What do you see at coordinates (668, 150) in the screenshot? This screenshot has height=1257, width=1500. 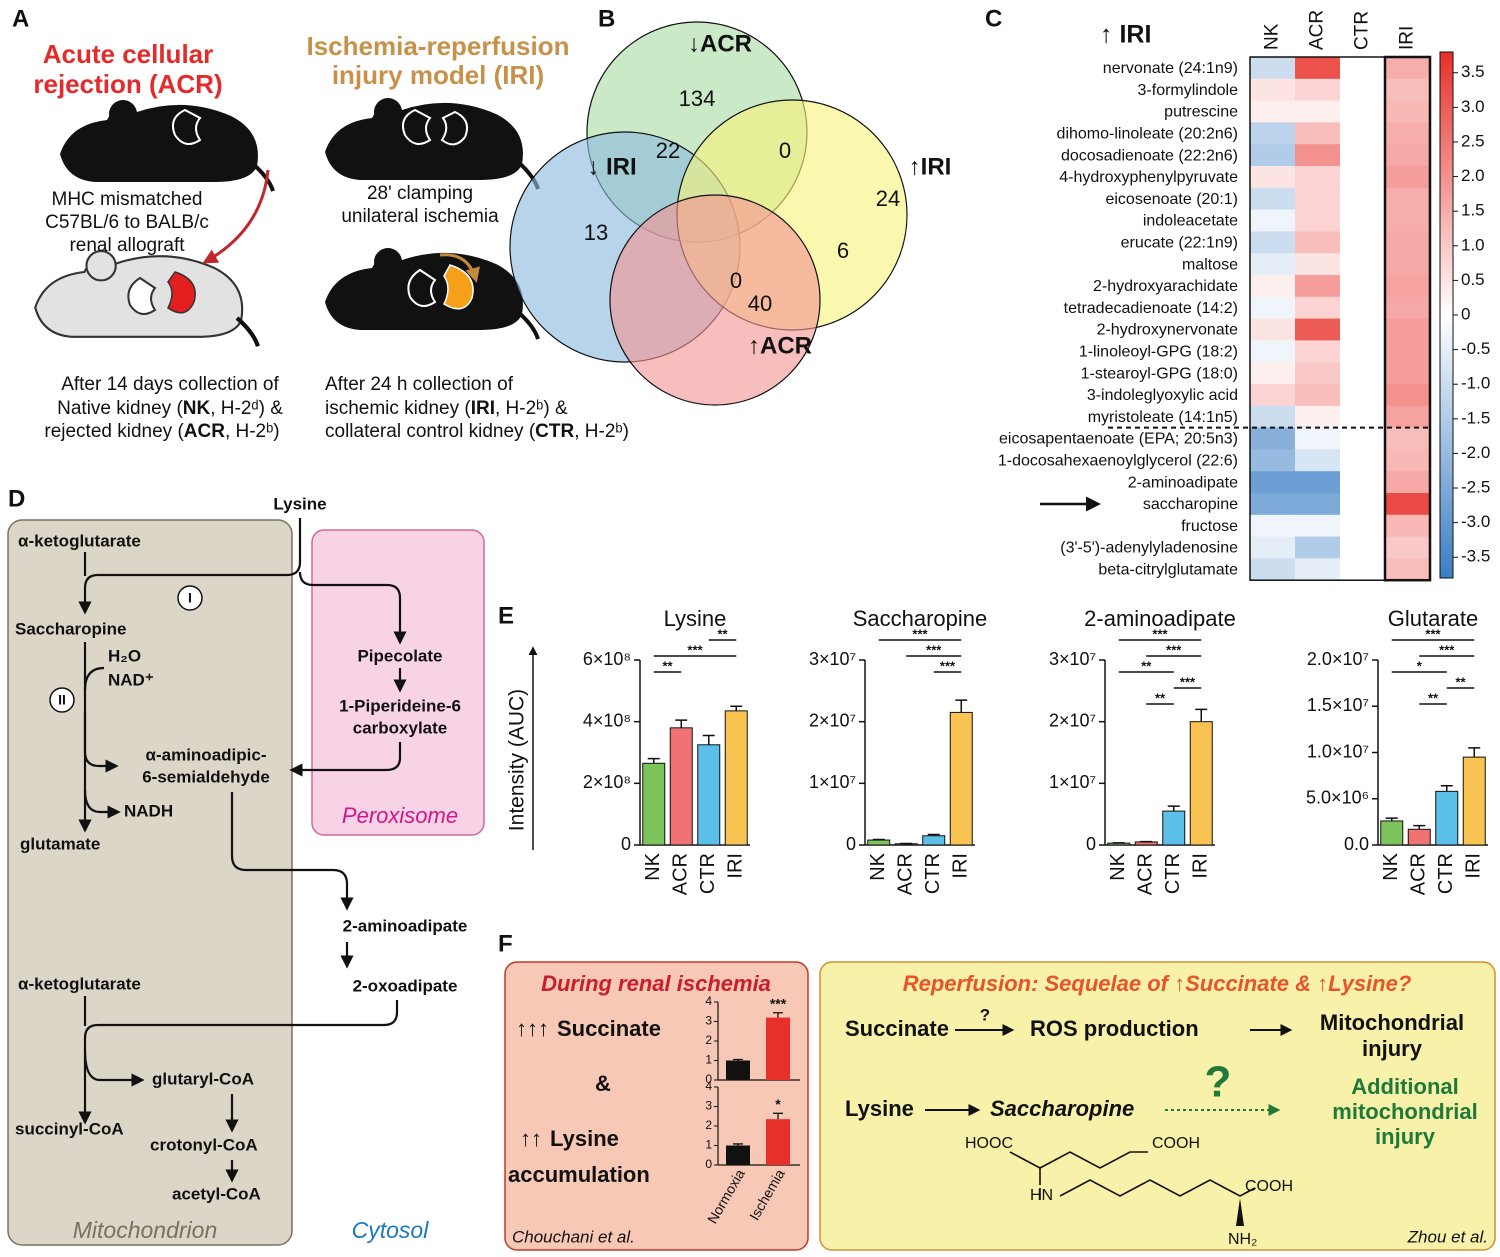 I see `venn-count: 22` at bounding box center [668, 150].